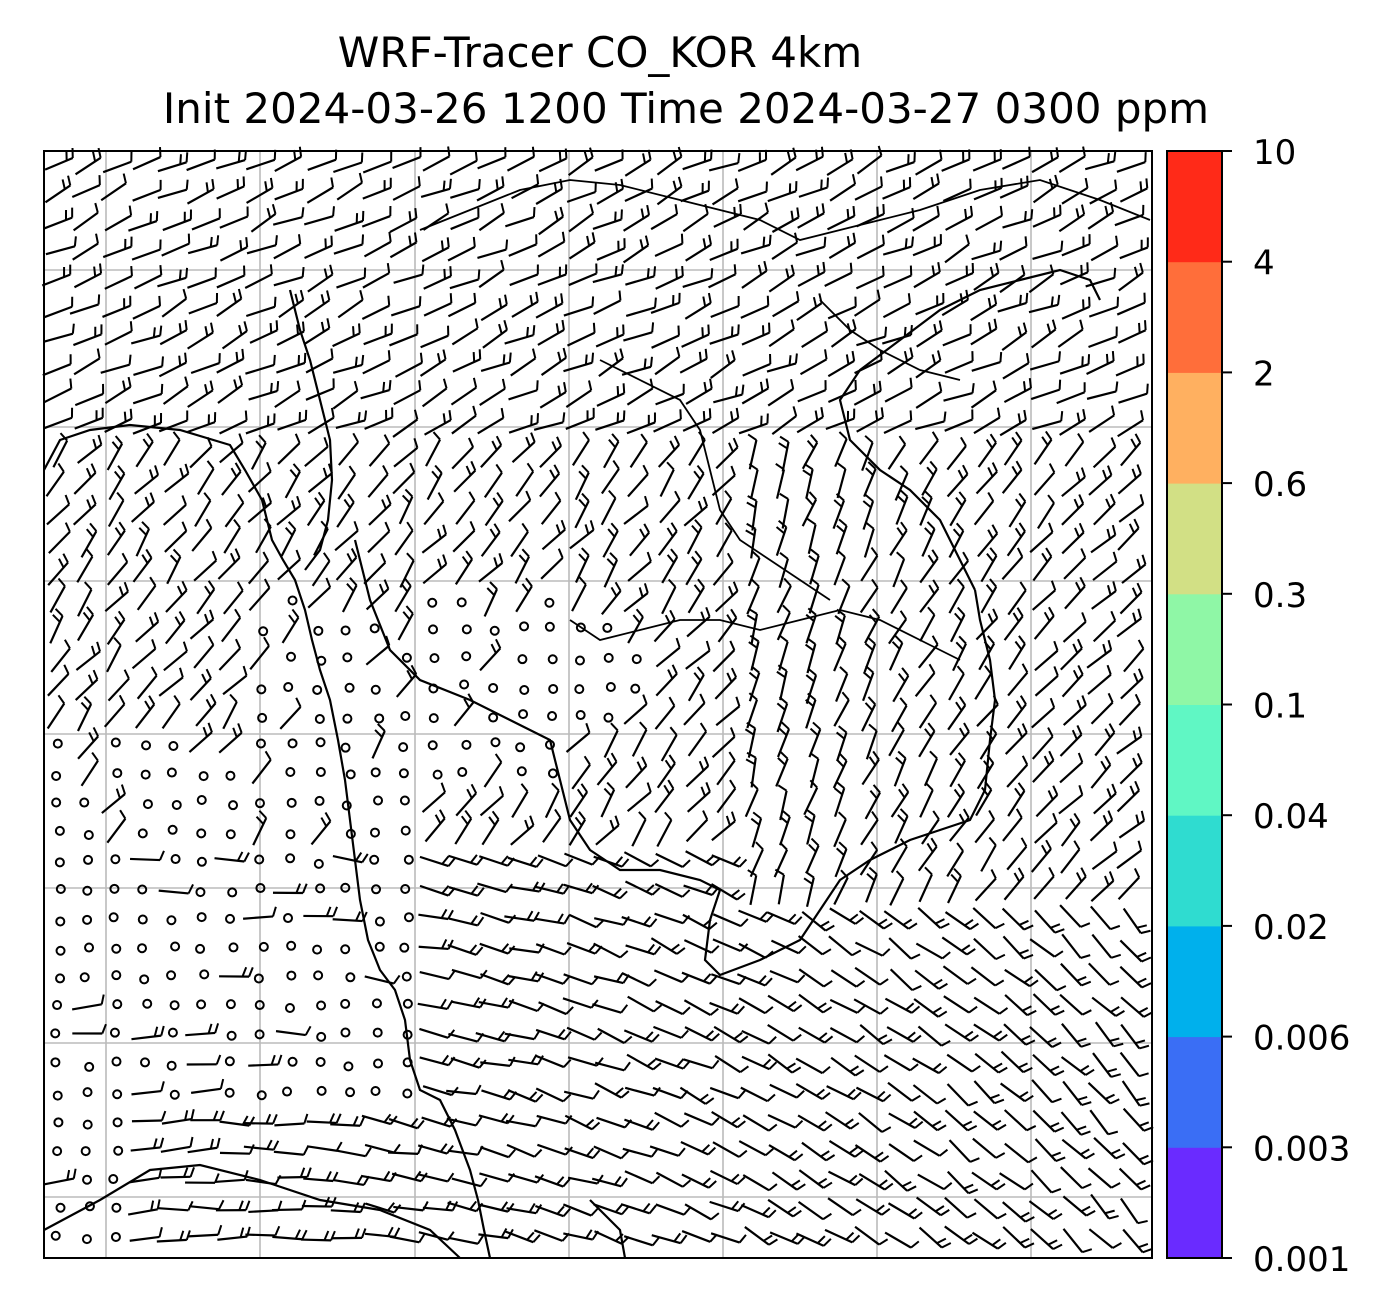  Describe the element at coordinates (1264, 374) in the screenshot. I see `colorbar-tick-label: 2` at that location.